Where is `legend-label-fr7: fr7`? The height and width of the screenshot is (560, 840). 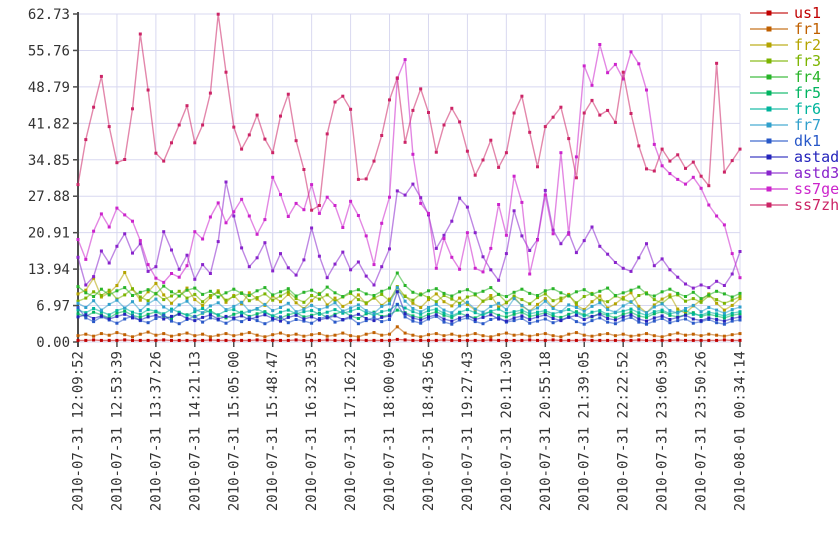
legend-label-fr7: fr7 is located at coordinates (807, 125).